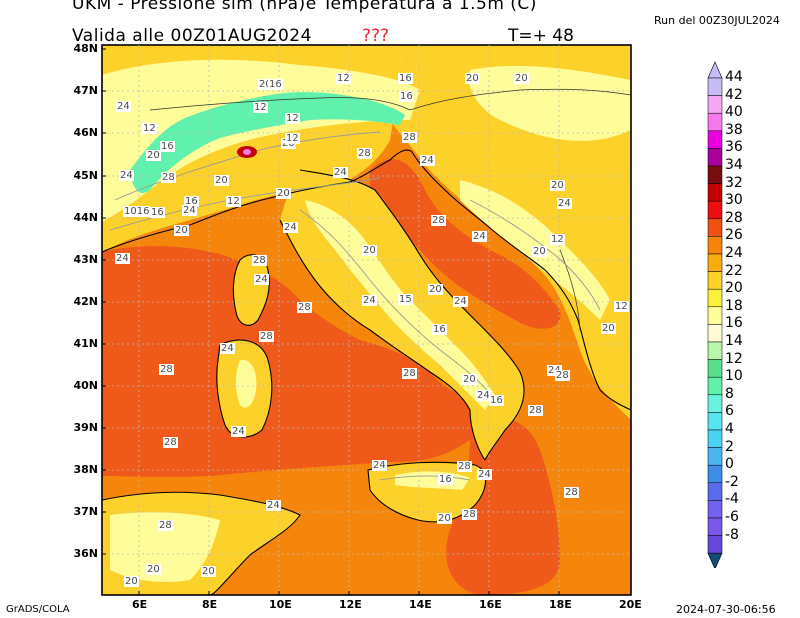 The image size is (800, 618). Describe the element at coordinates (726, 609) in the screenshot. I see `render-timestamp: 2024-07-30-06:56` at that location.